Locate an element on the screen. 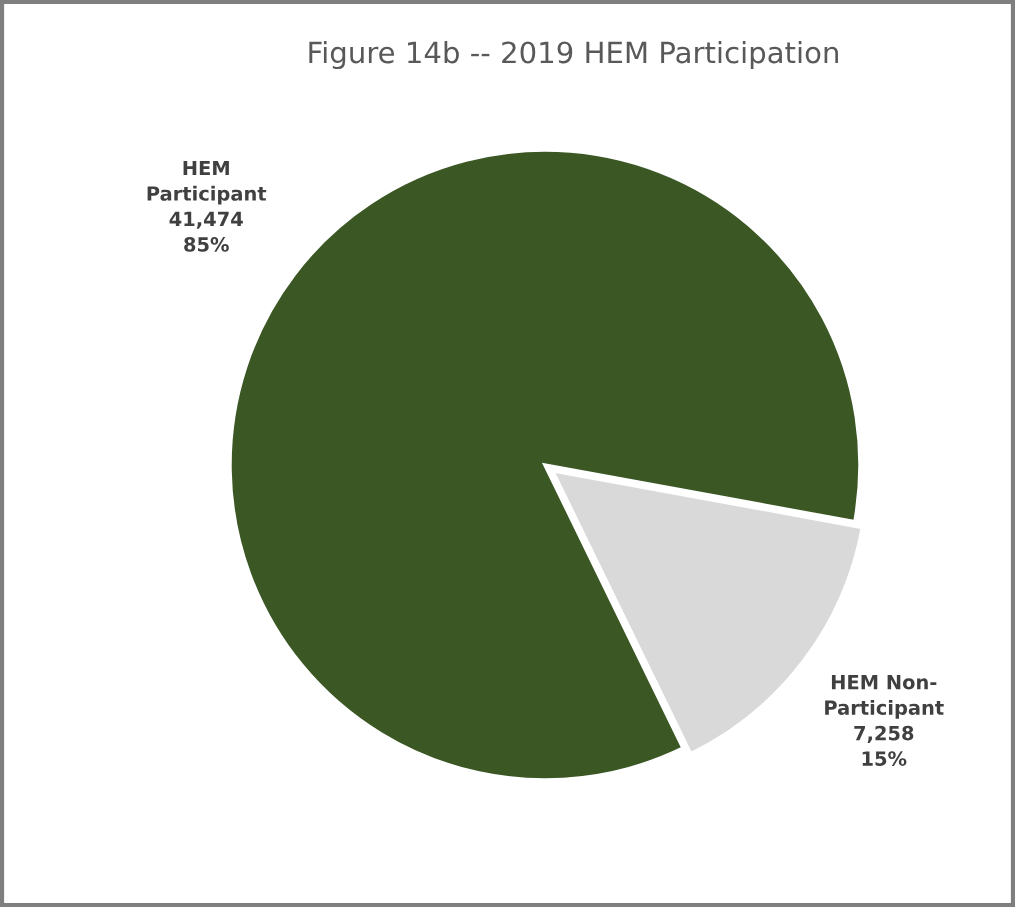 The image size is (1015, 907). data-label: 41,474 85% is located at coordinates (206, 231).